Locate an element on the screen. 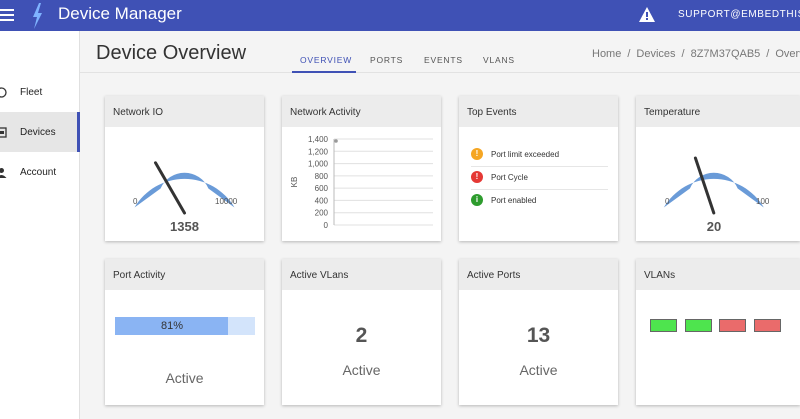 This screenshot has height=419, width=800. active-vlans-card: Active VLans 2 Active is located at coordinates (361, 332).